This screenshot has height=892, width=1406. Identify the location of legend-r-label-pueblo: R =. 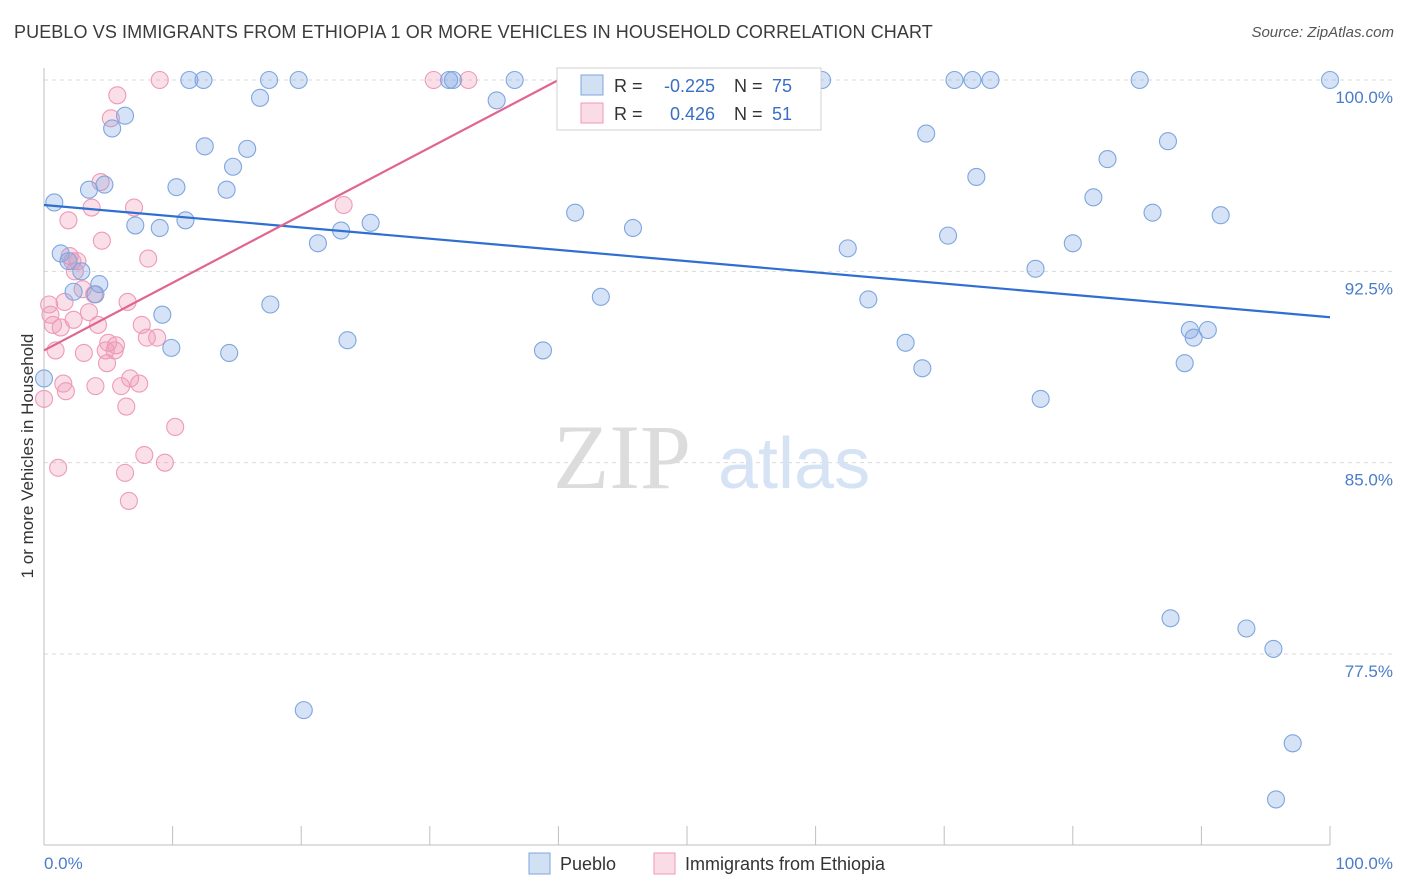
(628, 86).